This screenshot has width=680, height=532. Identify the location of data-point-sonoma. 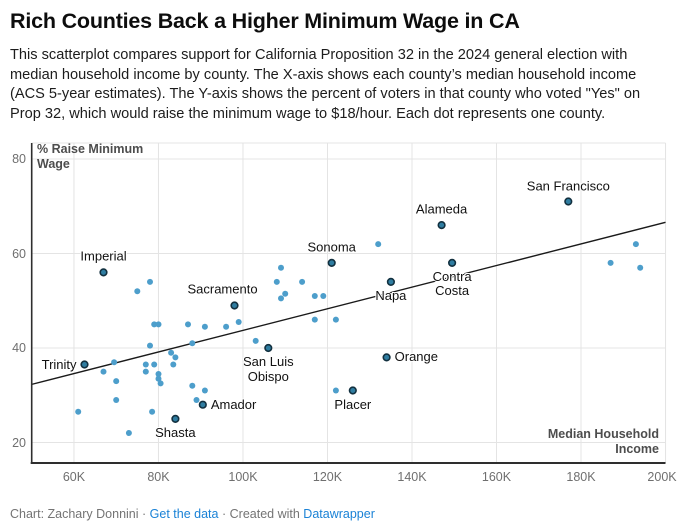
(331, 263).